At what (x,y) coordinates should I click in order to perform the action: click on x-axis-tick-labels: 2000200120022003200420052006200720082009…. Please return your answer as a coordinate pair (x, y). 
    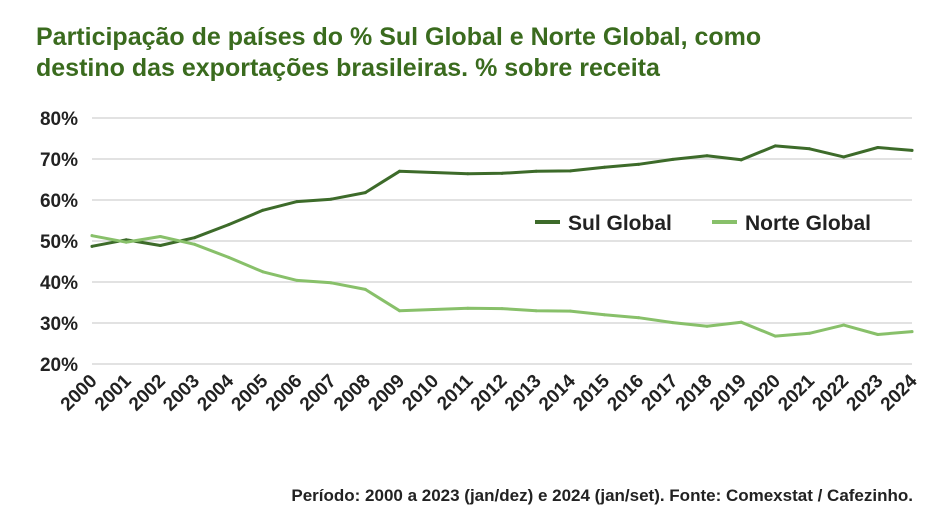
    Looking at the image, I should click on (489, 392).